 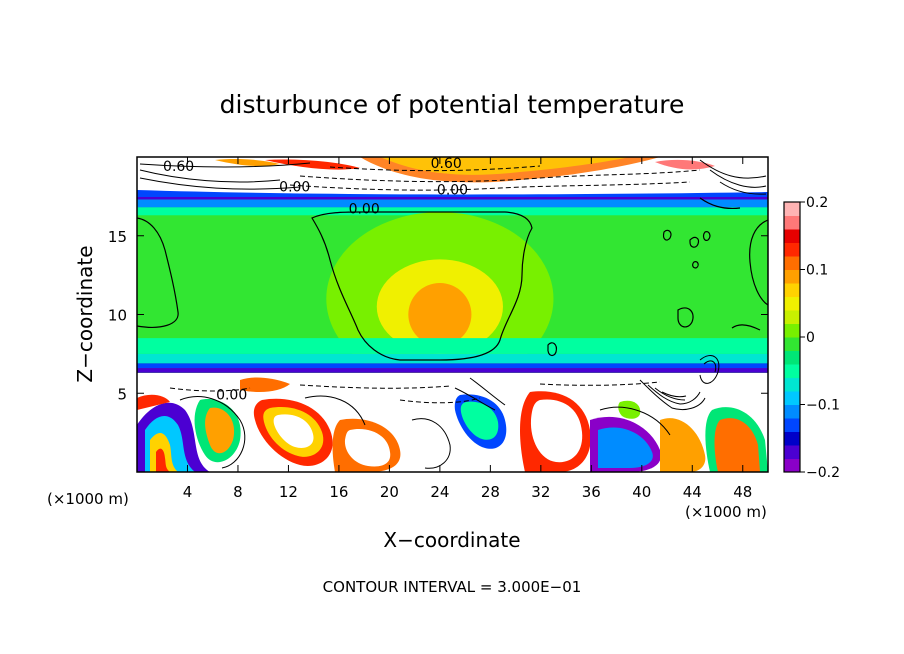 What do you see at coordinates (117, 237) in the screenshot?
I see `y-tick-label: 15` at bounding box center [117, 237].